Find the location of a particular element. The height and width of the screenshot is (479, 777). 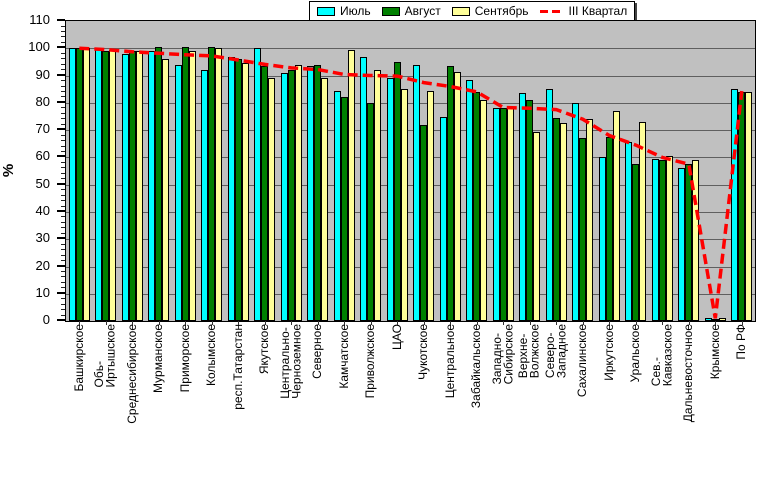

x-category-label: Дальневосточное is located at coordinates (689, 401).